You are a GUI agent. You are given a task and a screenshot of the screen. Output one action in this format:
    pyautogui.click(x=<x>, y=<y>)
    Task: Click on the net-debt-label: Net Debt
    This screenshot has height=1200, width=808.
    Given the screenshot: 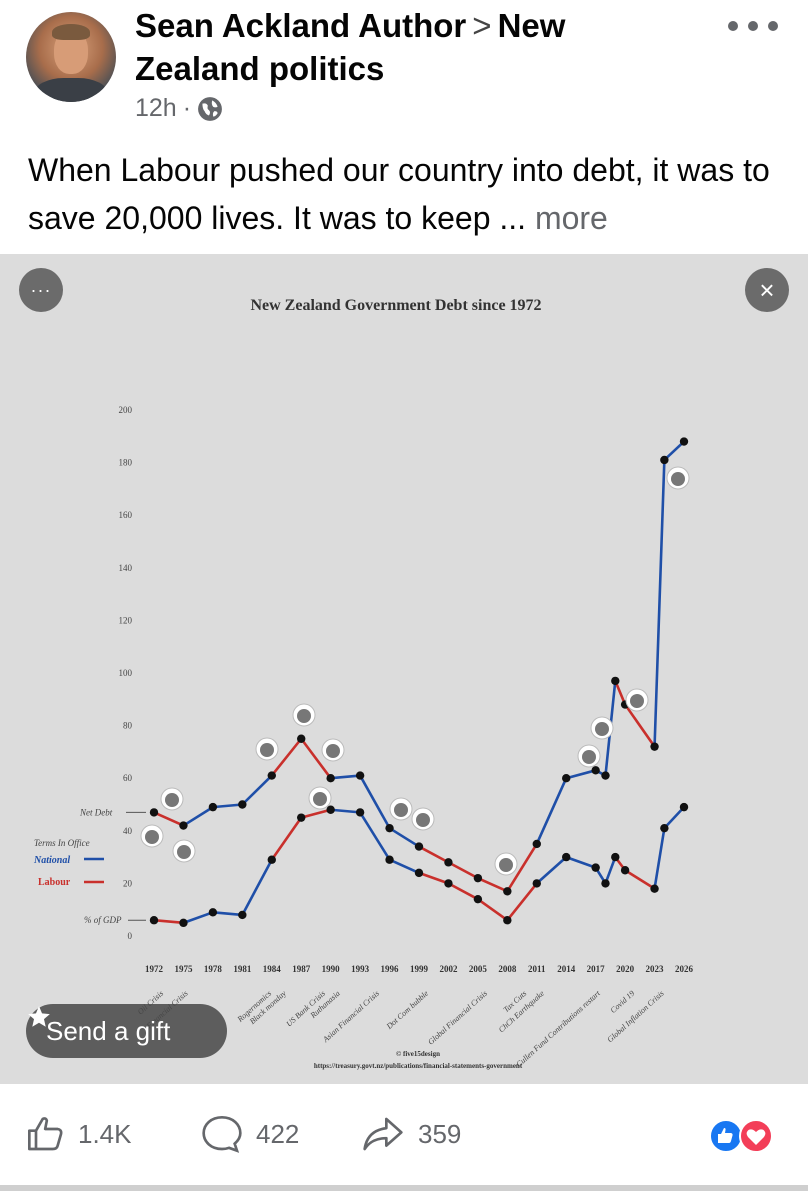 What is the action you would take?
    pyautogui.click(x=96, y=812)
    